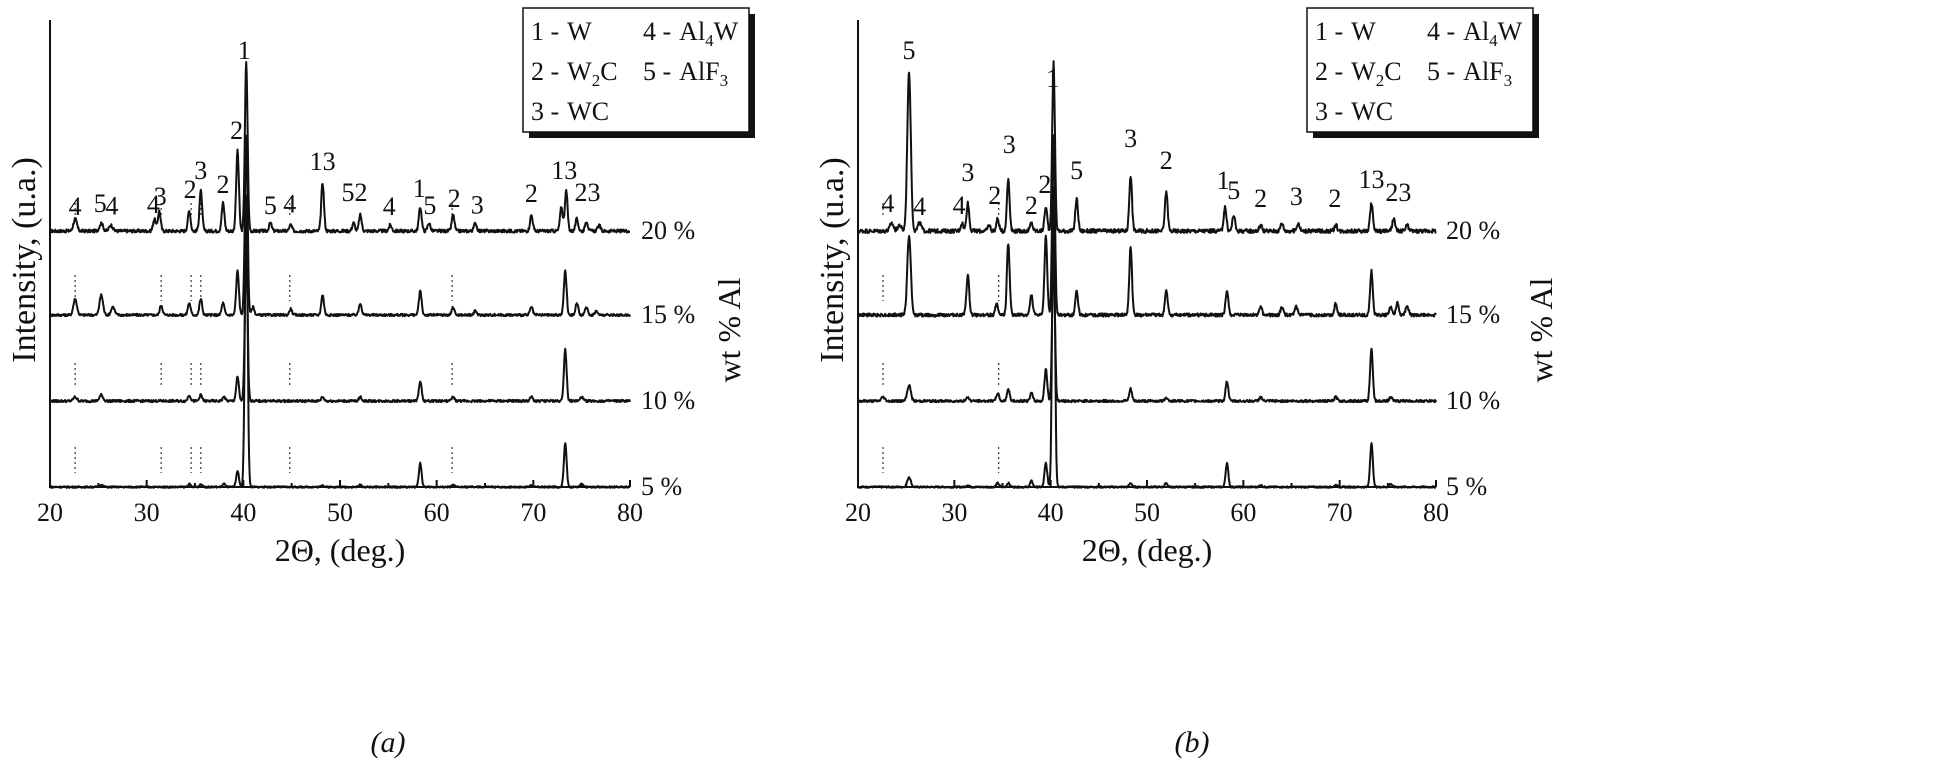  What do you see at coordinates (388, 742) in the screenshot?
I see `panel-caption: (a)` at bounding box center [388, 742].